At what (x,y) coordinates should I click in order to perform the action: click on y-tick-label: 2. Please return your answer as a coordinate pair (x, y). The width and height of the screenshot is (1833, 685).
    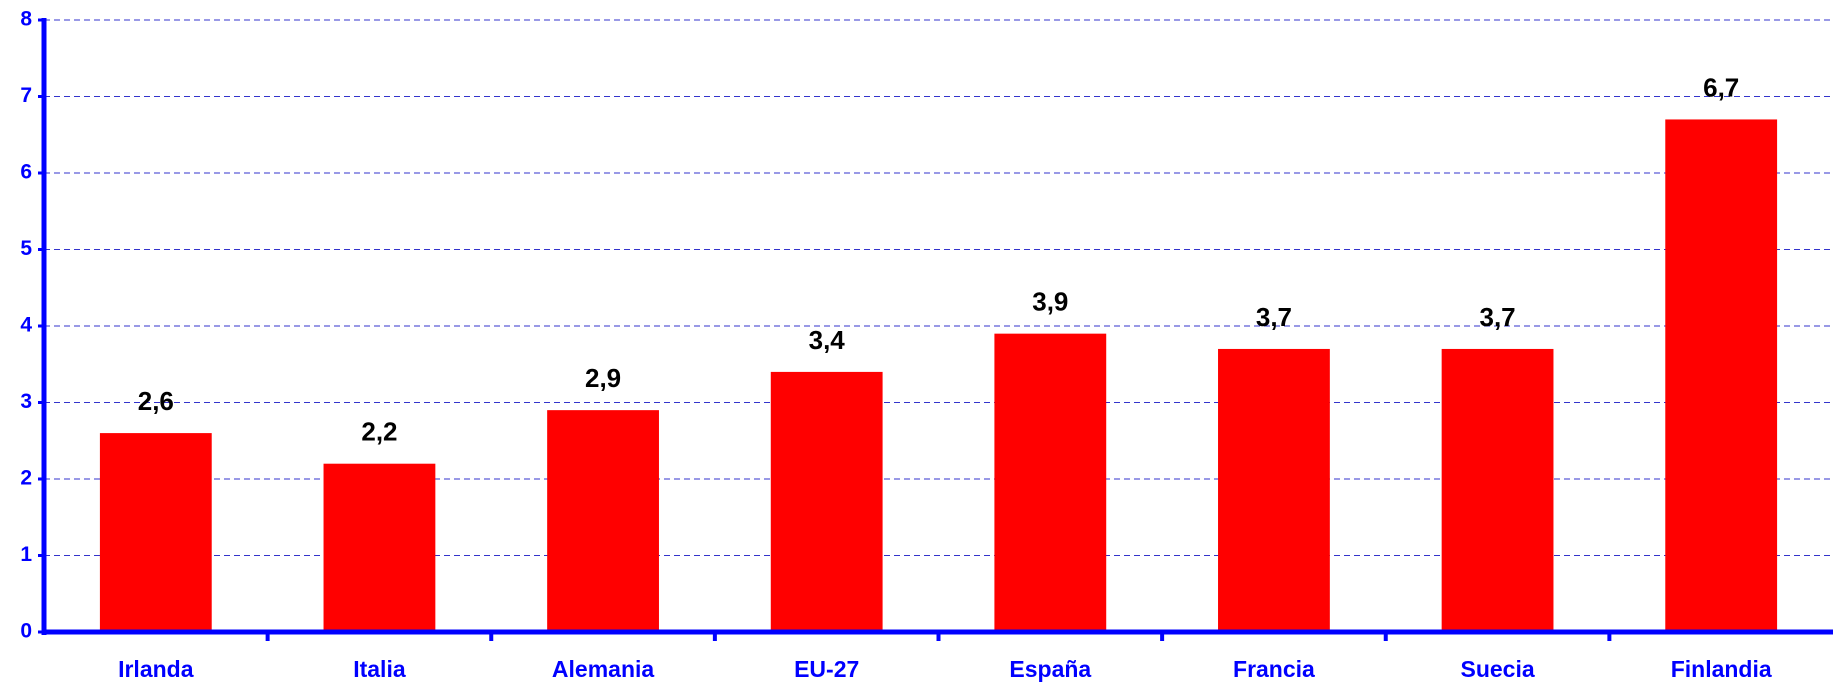
    Looking at the image, I should click on (26, 478).